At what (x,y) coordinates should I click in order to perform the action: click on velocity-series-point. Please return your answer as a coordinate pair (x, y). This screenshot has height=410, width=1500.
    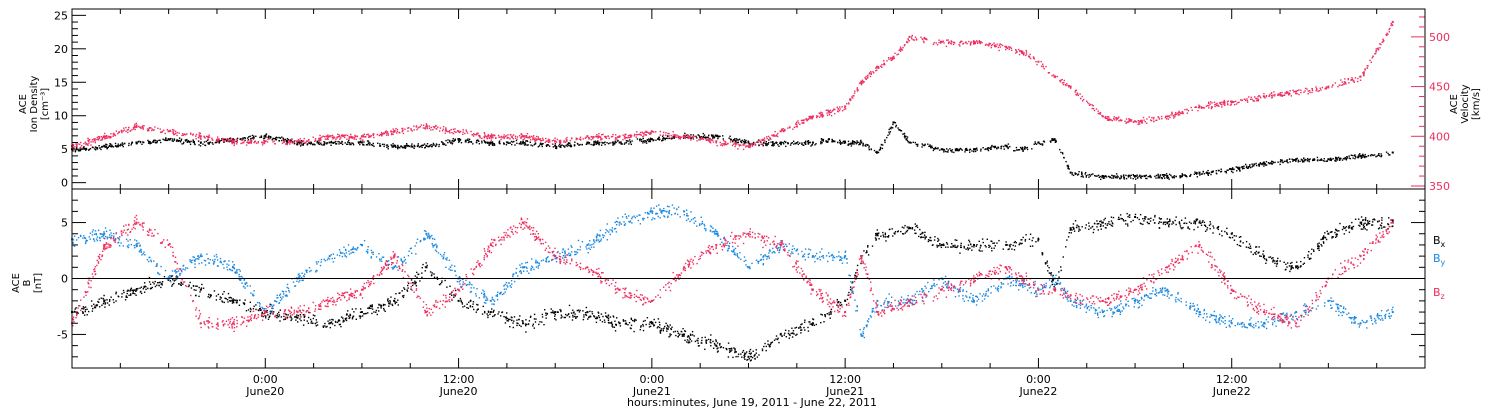
    Looking at the image, I should click on (1392, 21).